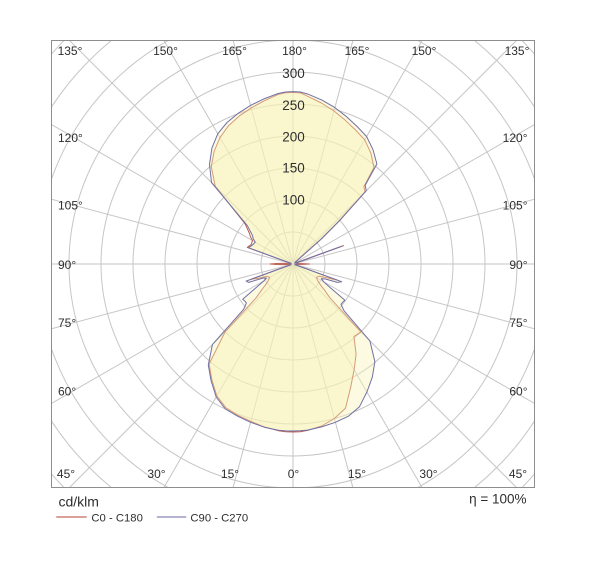 Image resolution: width=600 pixels, height=563 pixels. Describe the element at coordinates (293, 167) in the screenshot. I see `svg-text: 150` at that location.